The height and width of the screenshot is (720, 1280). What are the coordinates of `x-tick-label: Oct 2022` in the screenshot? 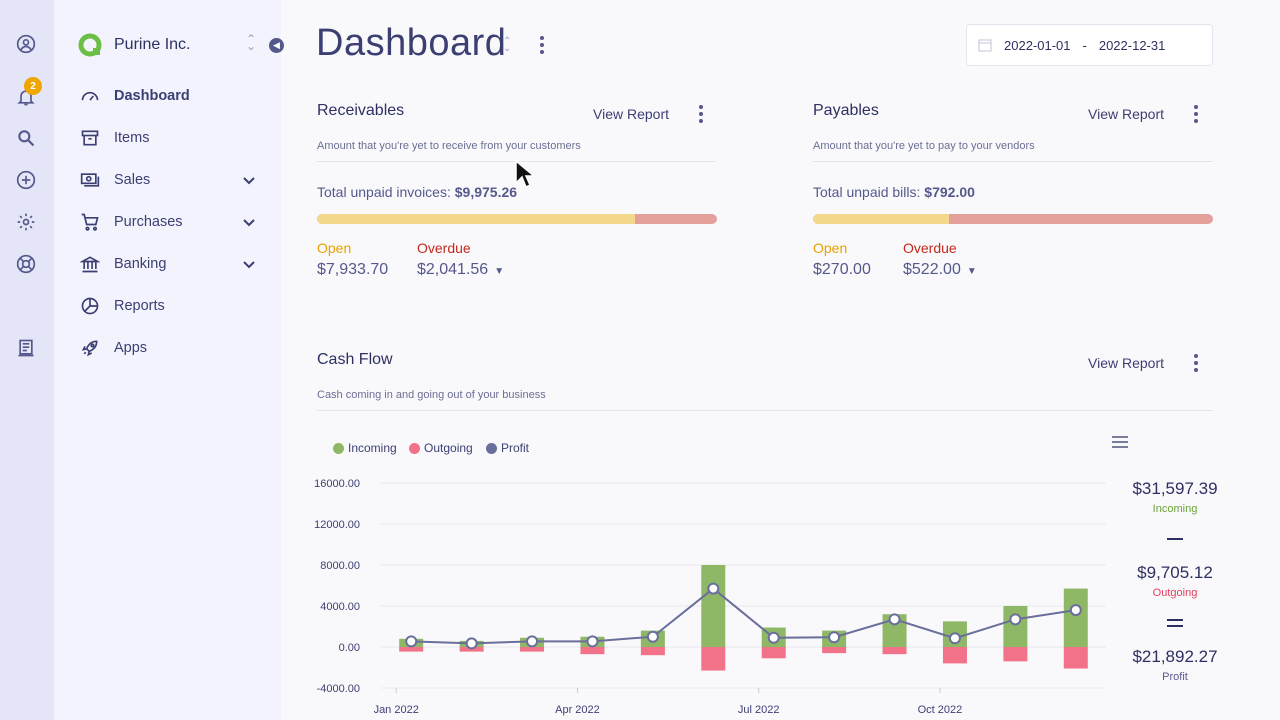 It's located at (940, 710).